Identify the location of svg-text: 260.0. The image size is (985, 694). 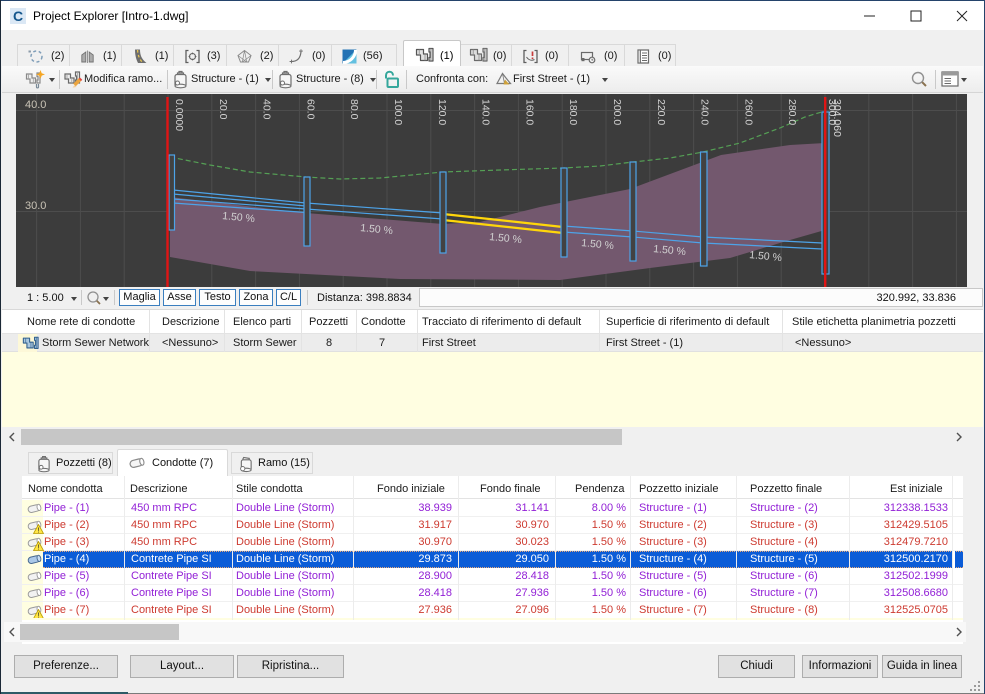
(748, 112).